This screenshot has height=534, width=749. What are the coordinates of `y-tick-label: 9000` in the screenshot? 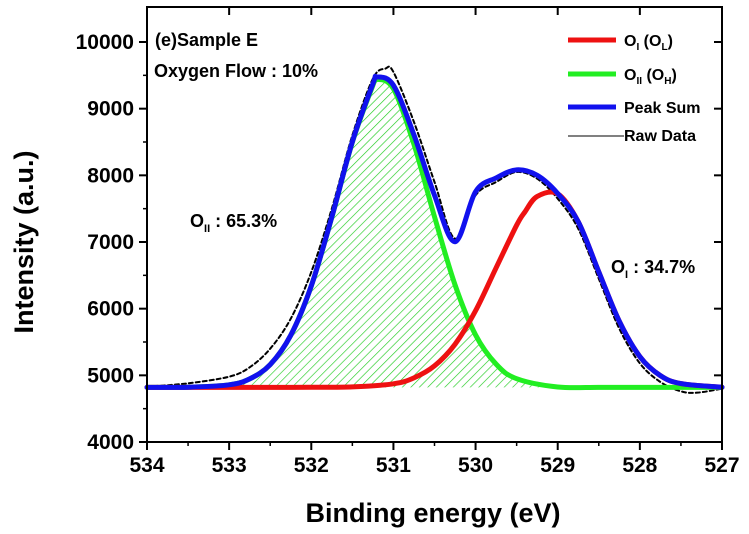 It's located at (110, 109).